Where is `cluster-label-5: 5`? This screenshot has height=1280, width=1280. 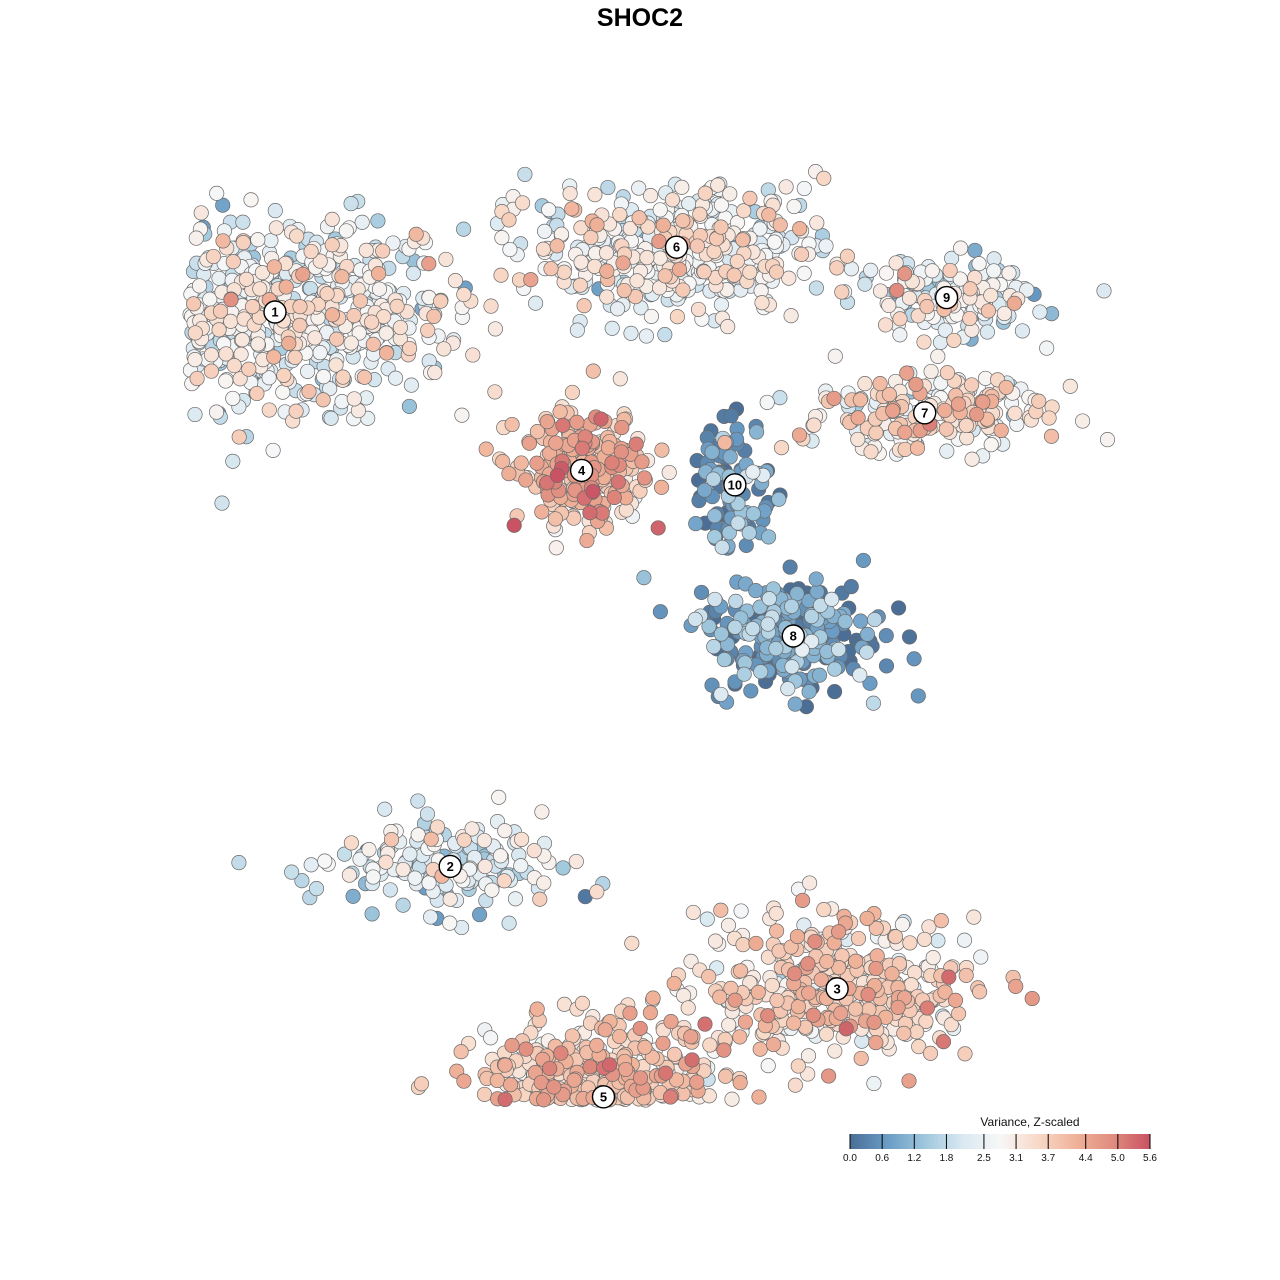
cluster-label-5: 5 is located at coordinates (603, 1097).